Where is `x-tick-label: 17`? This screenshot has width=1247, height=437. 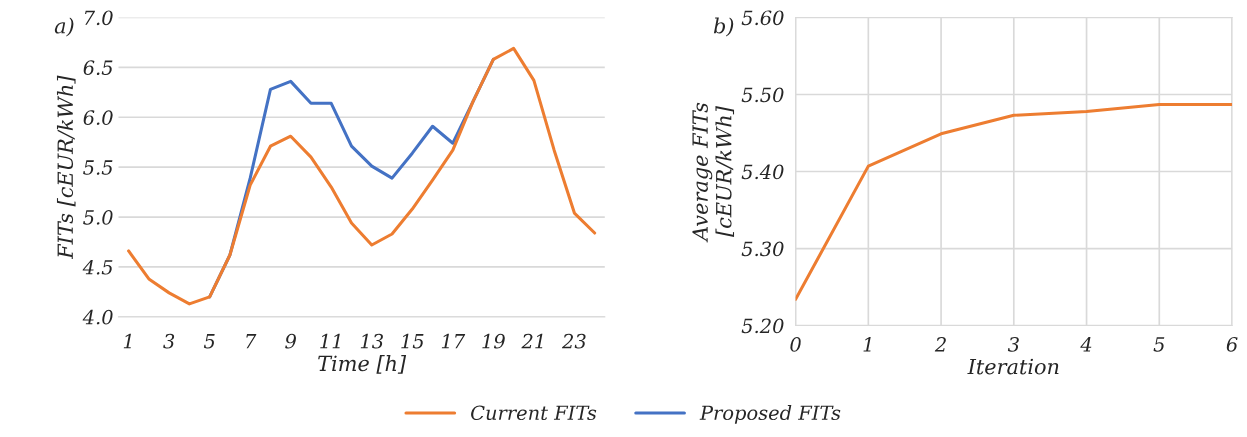 x-tick-label: 17 is located at coordinates (453, 341).